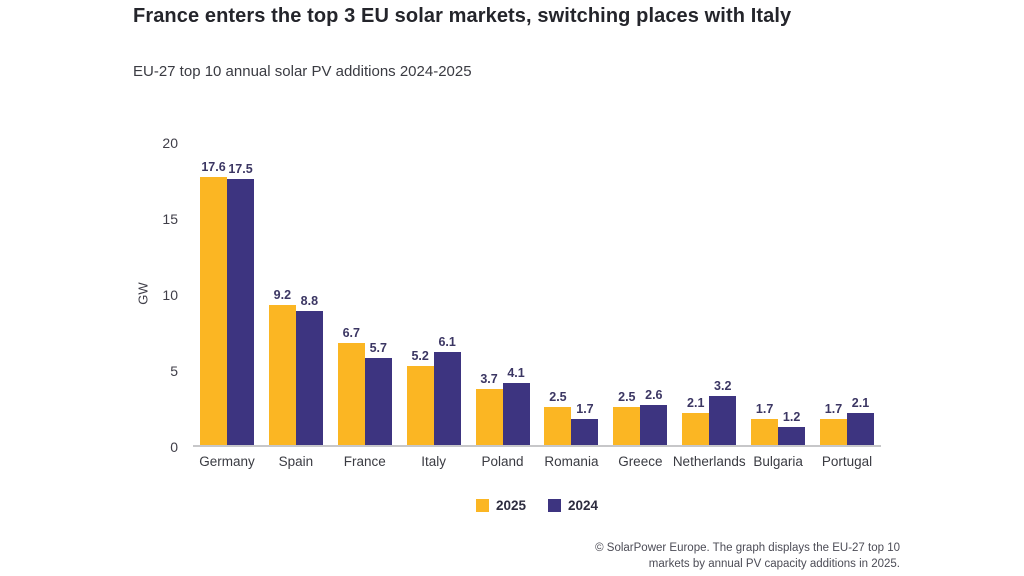  What do you see at coordinates (309, 378) in the screenshot?
I see `bar-spain-2024` at bounding box center [309, 378].